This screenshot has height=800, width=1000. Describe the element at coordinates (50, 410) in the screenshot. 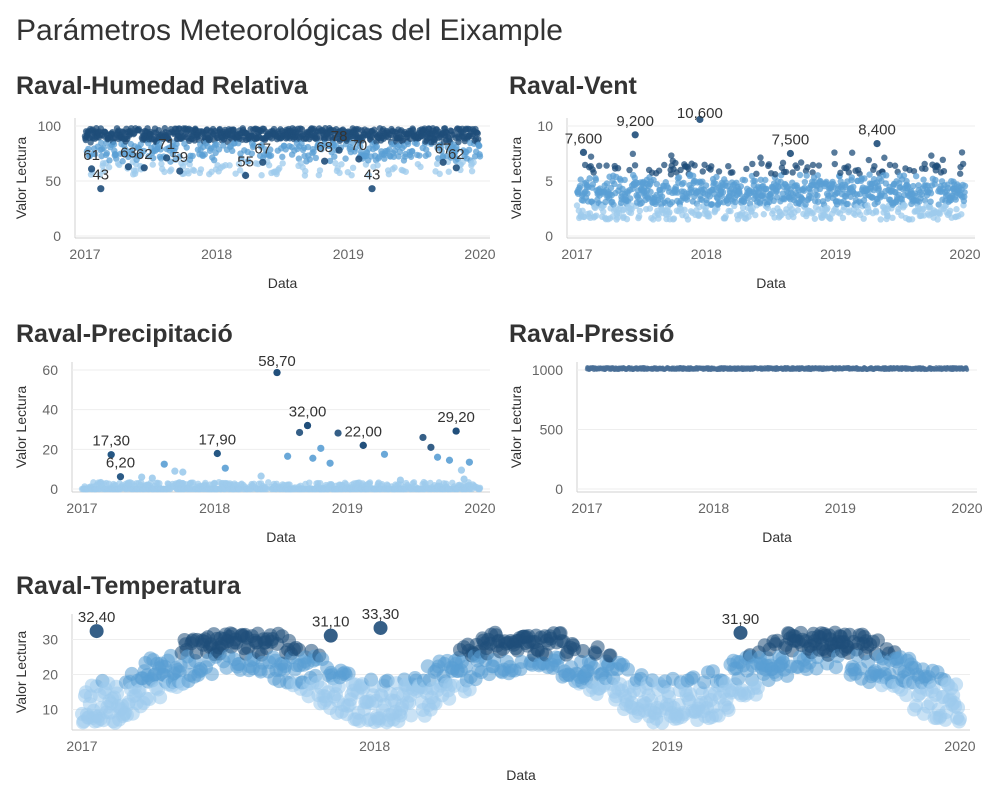

I see `y-tick-label: 40` at that location.